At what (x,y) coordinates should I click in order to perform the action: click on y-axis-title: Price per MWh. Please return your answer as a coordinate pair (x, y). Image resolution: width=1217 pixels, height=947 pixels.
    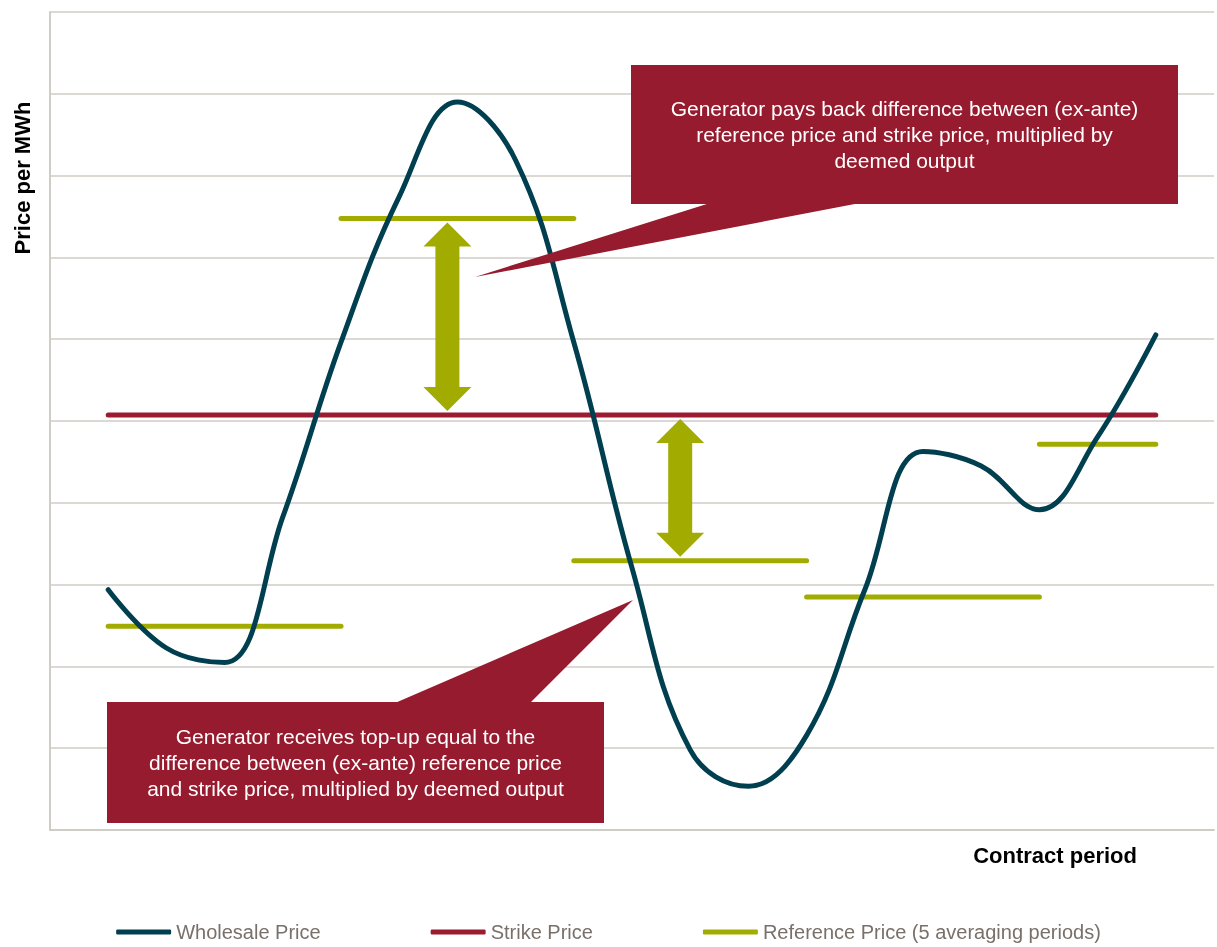
    Looking at the image, I should click on (22, 178).